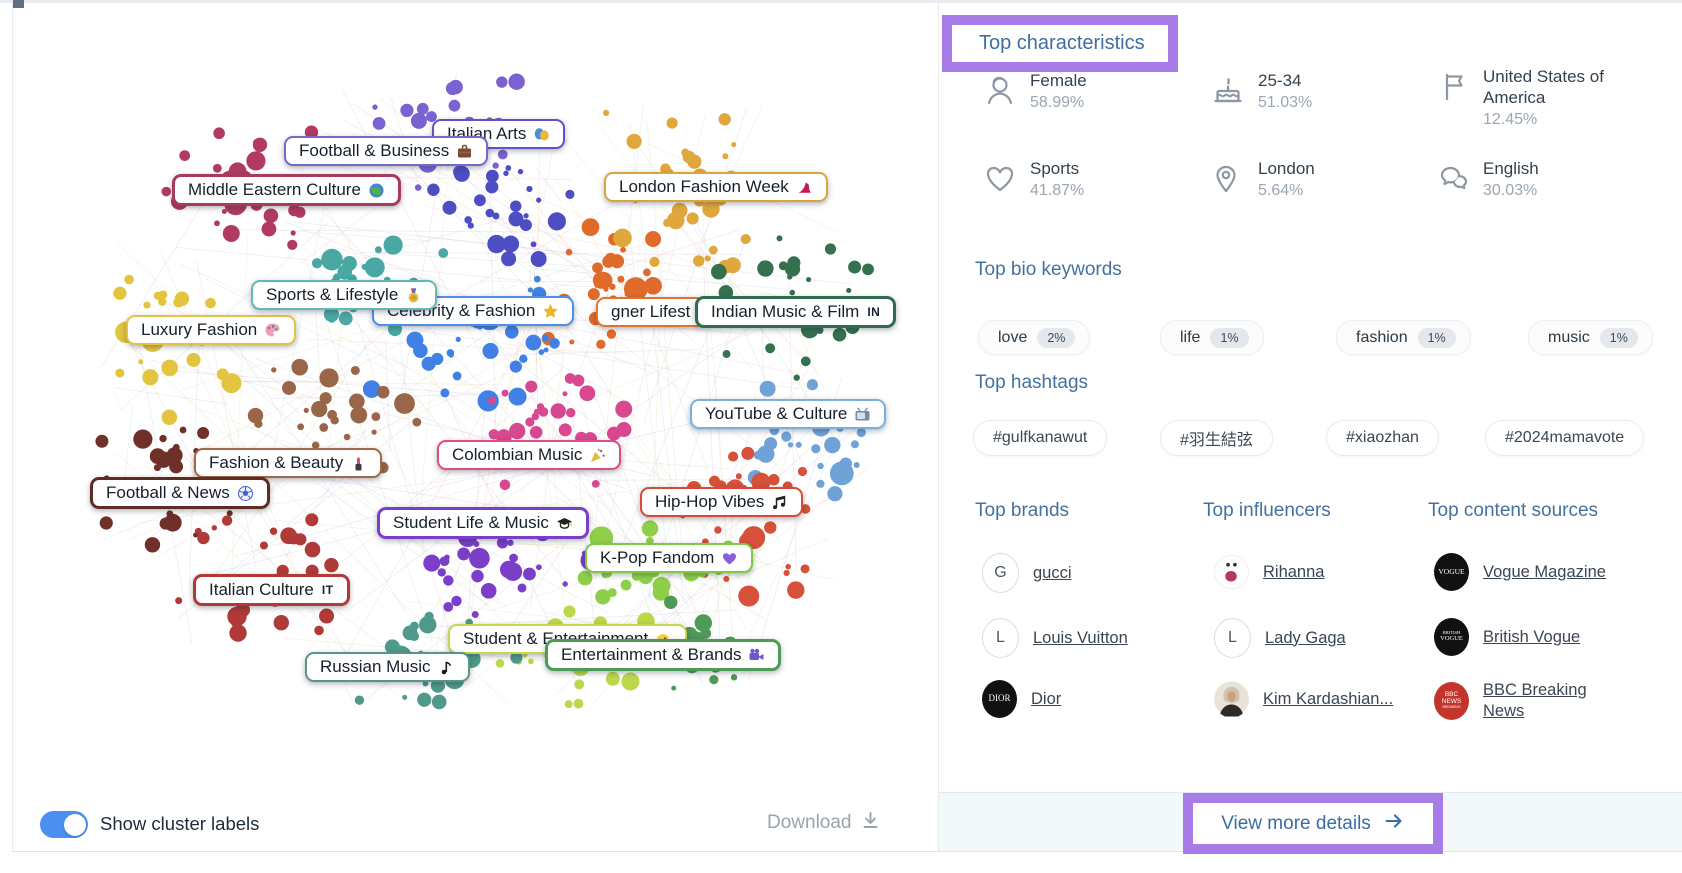 The height and width of the screenshot is (873, 1682). Describe the element at coordinates (999, 698) in the screenshot. I see `logo-text: DIOR` at that location.